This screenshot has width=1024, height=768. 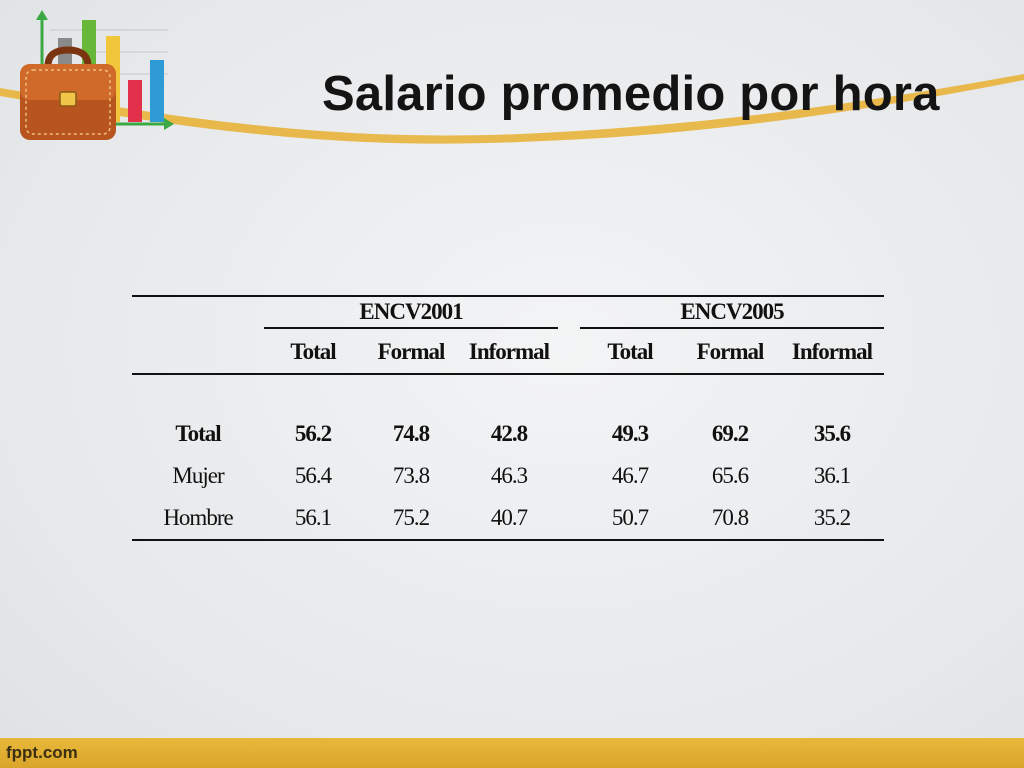 What do you see at coordinates (42, 752) in the screenshot?
I see `footer-brand: fppt.com` at bounding box center [42, 752].